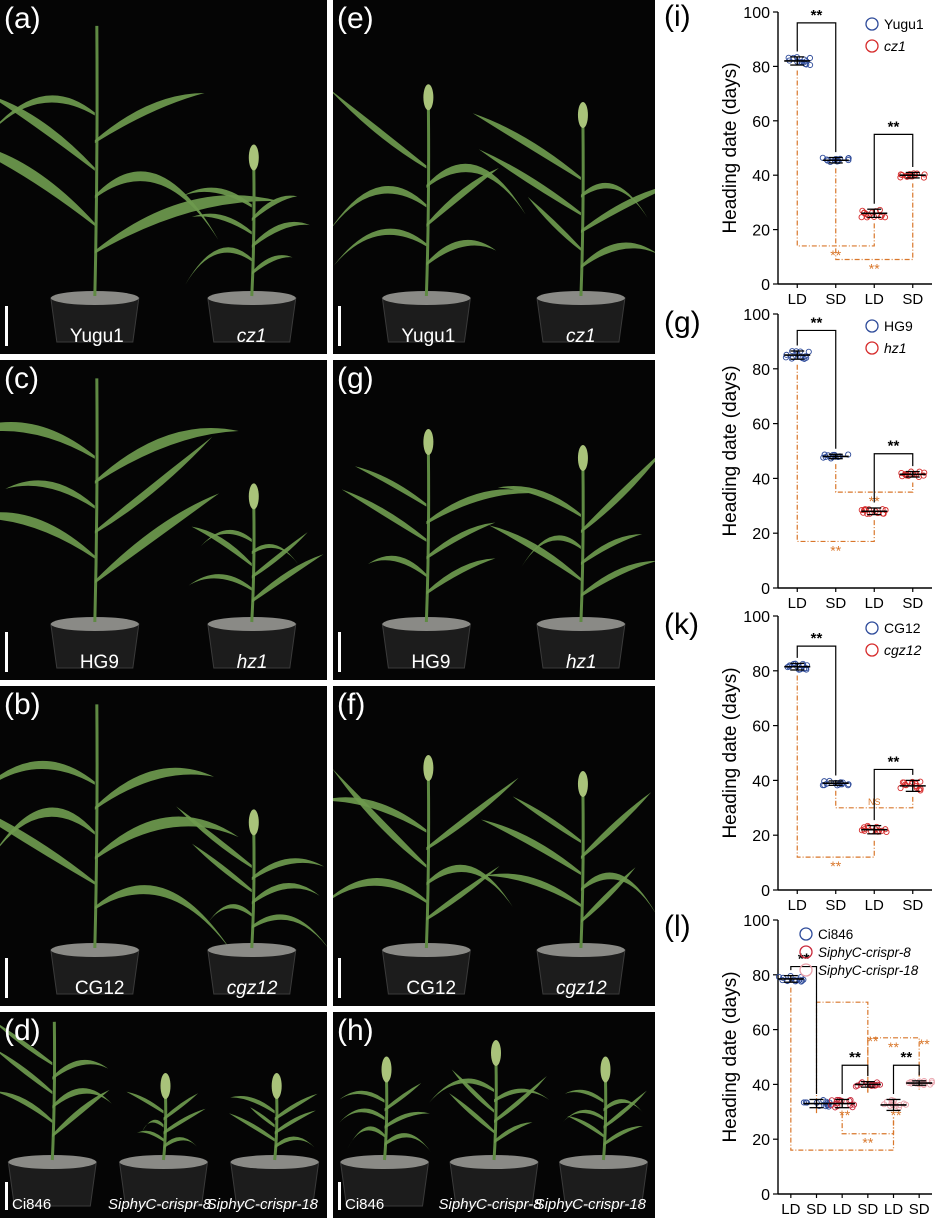 The height and width of the screenshot is (1218, 941). Describe the element at coordinates (355, 378) in the screenshot. I see `panel-letter: (g)` at that location.